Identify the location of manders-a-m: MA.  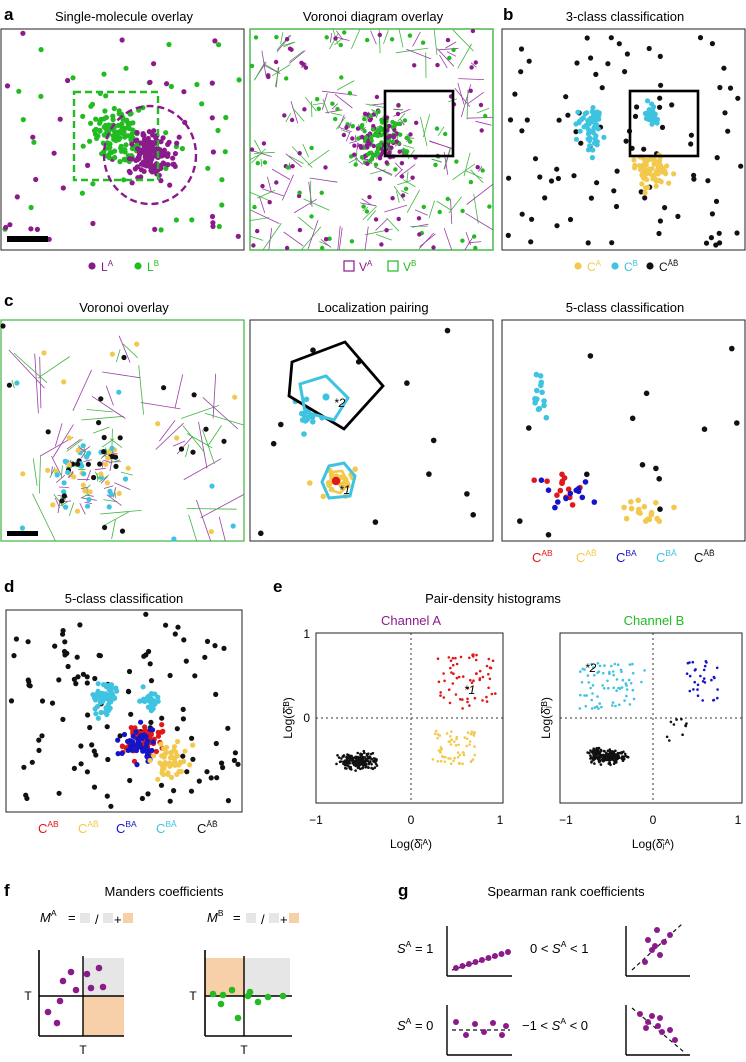
(48, 916).